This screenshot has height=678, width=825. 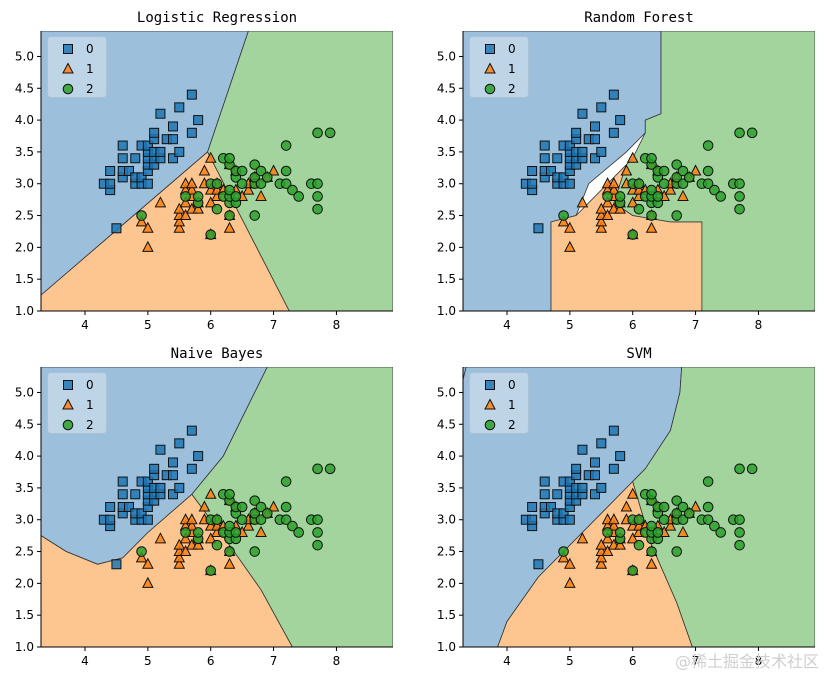 I want to click on y-tick-label: 1.0, so click(x=446, y=311).